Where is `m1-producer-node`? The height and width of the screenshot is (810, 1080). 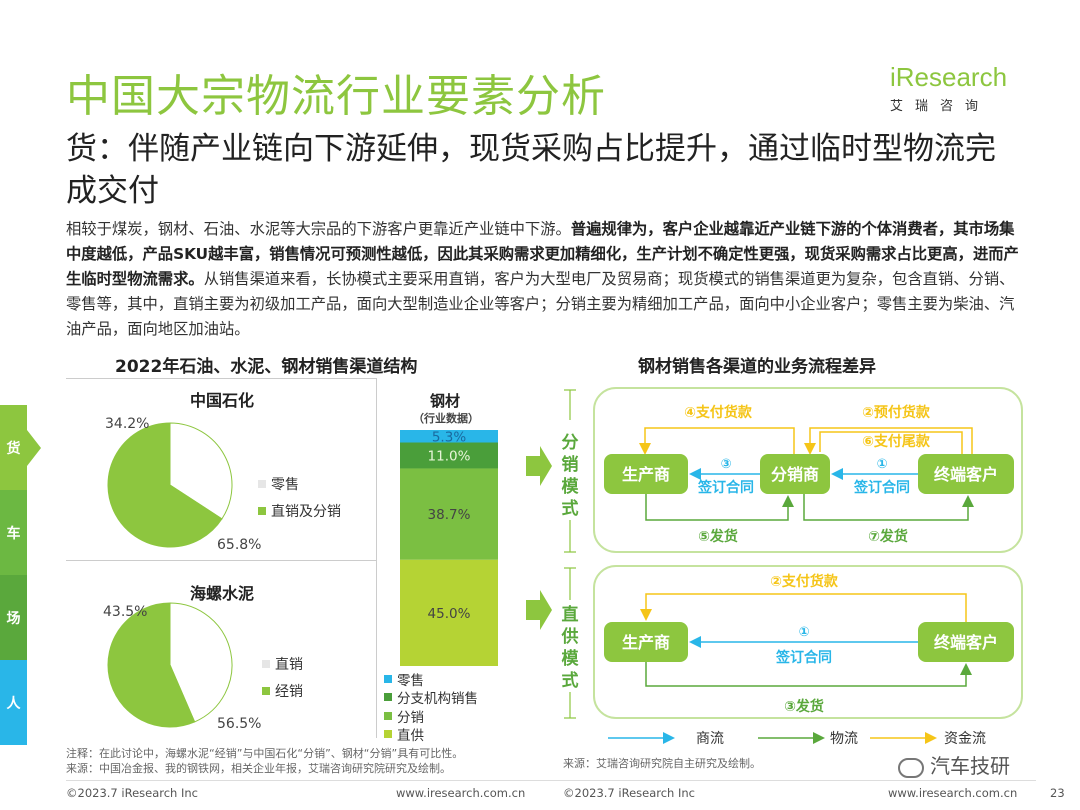
m1-producer-node is located at coordinates (646, 474).